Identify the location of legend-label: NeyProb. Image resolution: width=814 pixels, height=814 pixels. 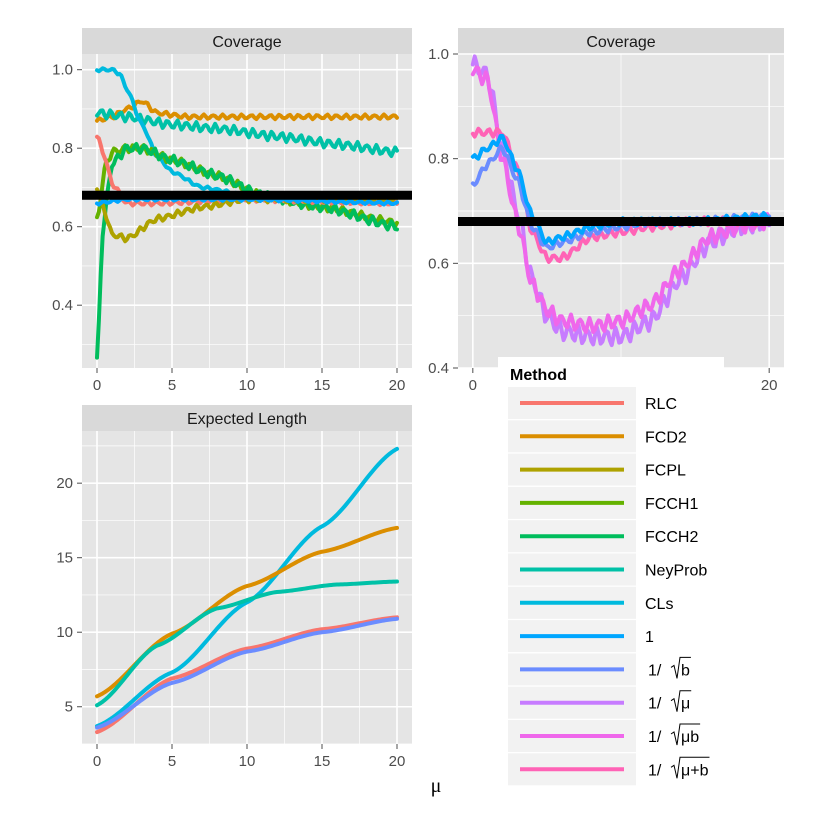
(676, 571).